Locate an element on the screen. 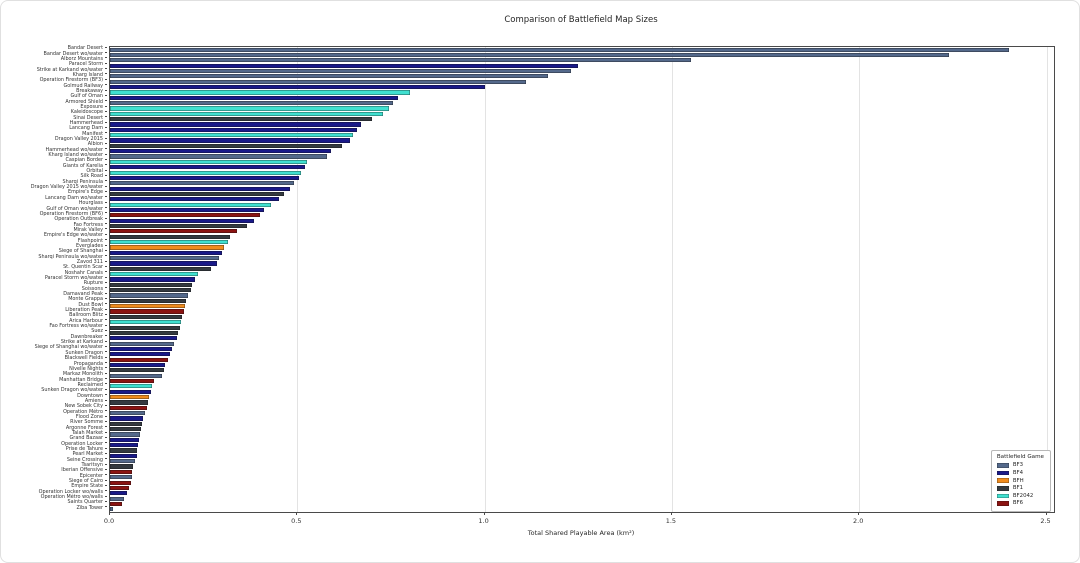 Image resolution: width=1080 pixels, height=563 pixels. y-tick-label: Operation Firestorm (BF6) is located at coordinates (54, 214).